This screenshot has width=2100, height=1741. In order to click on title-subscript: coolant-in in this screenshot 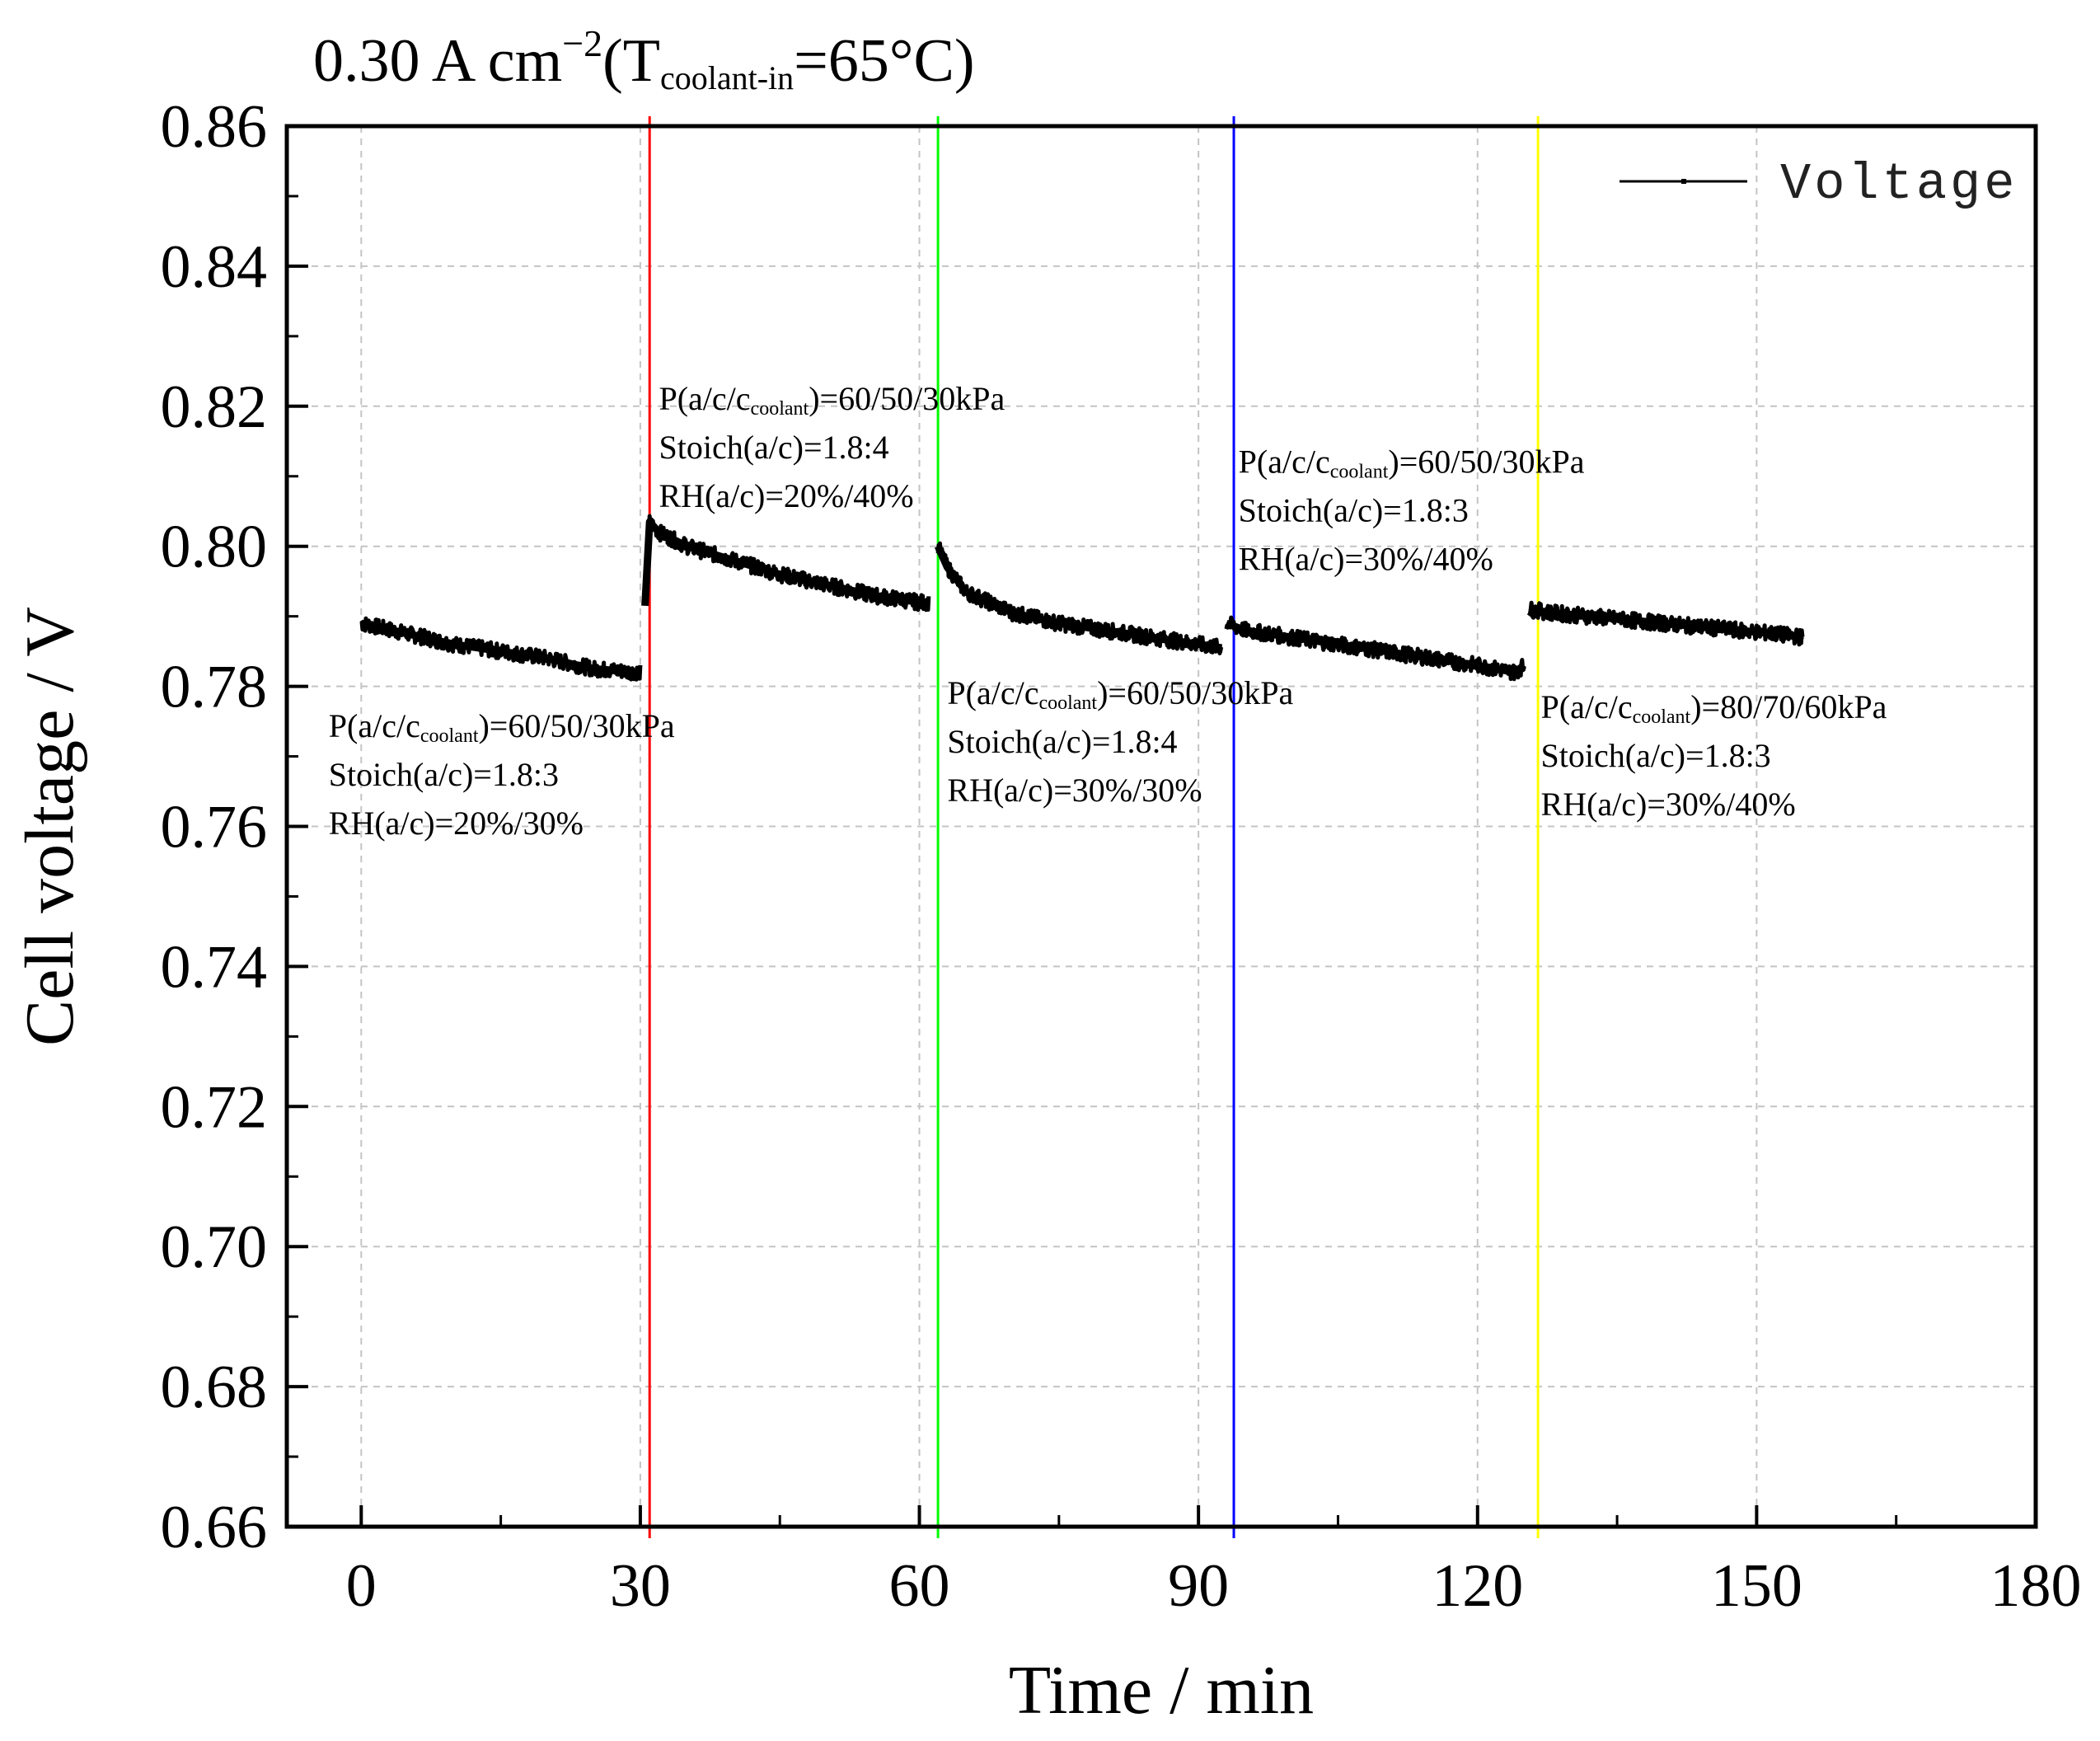, I will do `click(727, 77)`.